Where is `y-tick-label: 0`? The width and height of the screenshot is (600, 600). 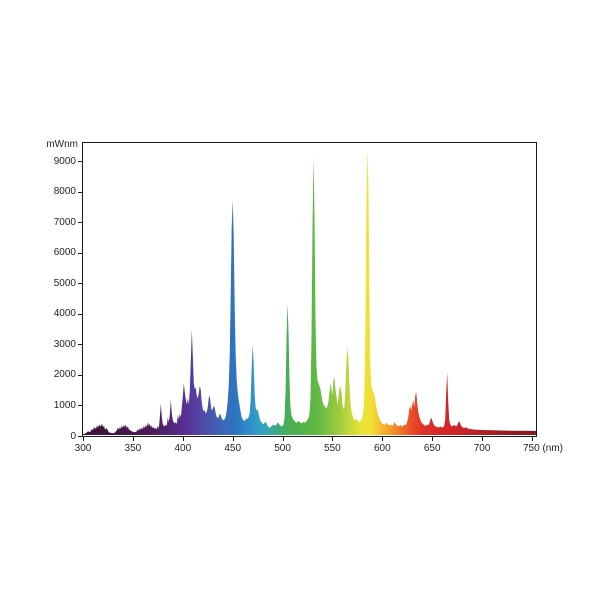
y-tick-label: 0 is located at coordinates (73, 436).